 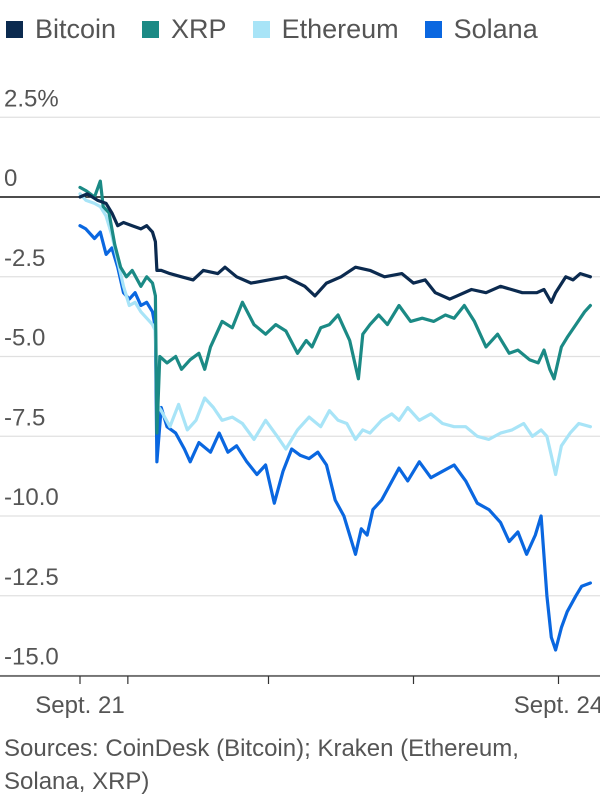 I want to click on y-tick-label: -2.5, so click(x=24, y=258).